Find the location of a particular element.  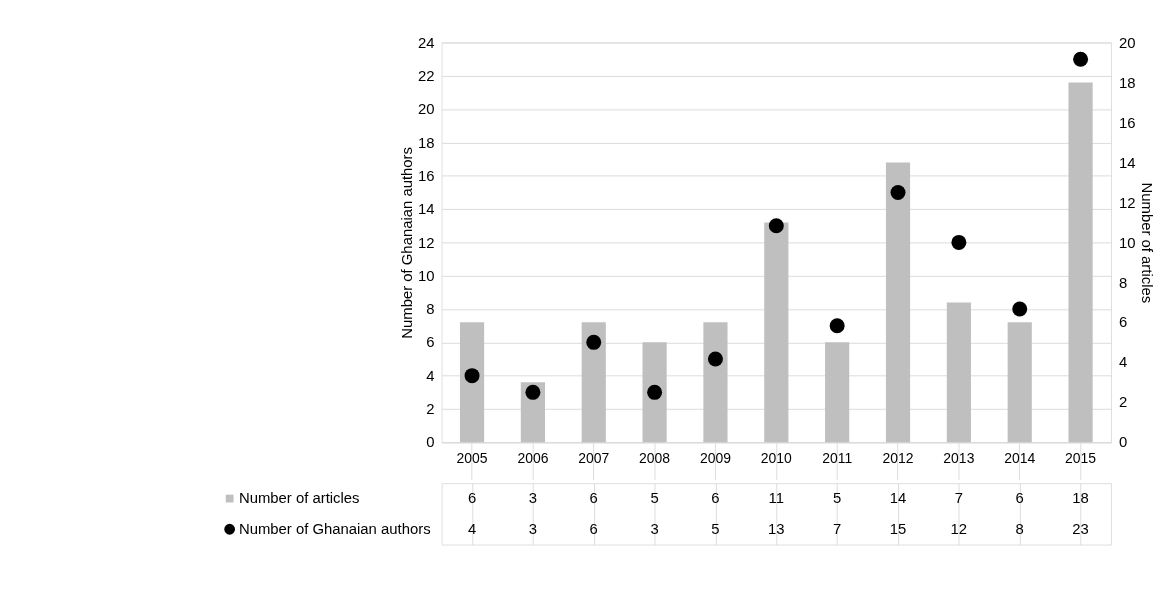

data-label: 13 is located at coordinates (776, 528).